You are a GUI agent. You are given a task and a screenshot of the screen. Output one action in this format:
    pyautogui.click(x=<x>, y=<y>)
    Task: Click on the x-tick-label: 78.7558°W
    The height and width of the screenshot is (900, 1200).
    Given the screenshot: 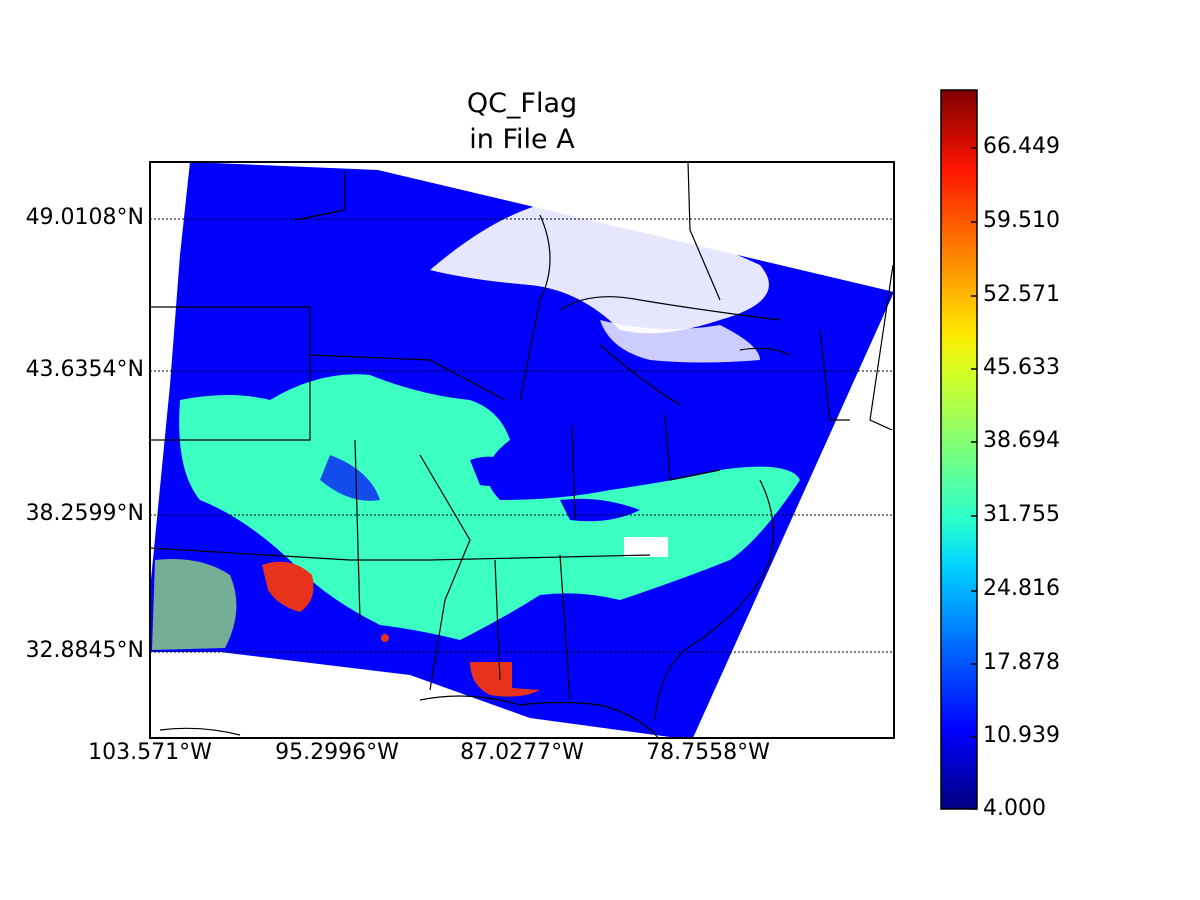 What is the action you would take?
    pyautogui.click(x=708, y=752)
    